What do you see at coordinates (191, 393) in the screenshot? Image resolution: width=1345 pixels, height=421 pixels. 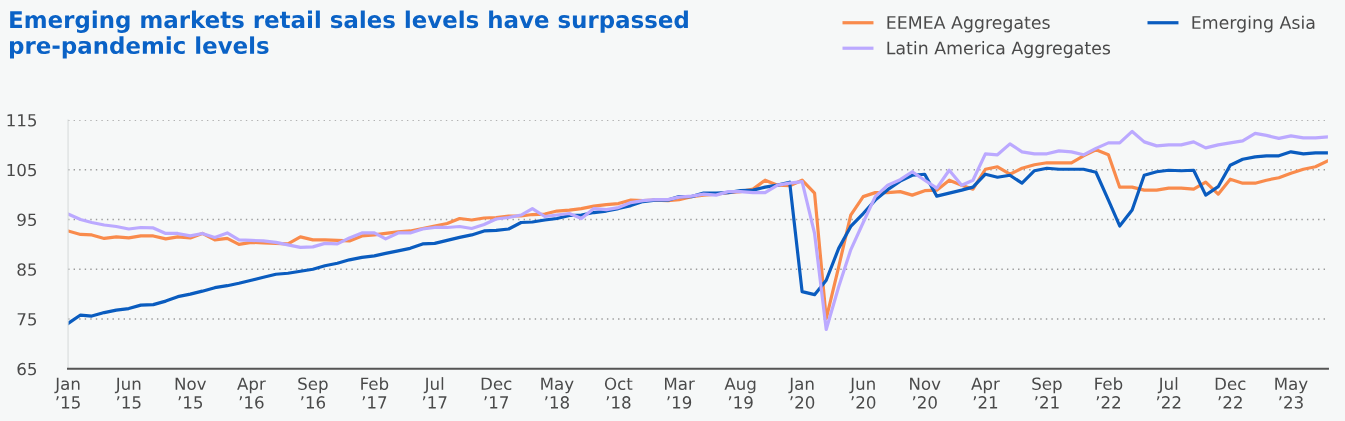 I see `x-tick-label: Nov ’15` at bounding box center [191, 393].